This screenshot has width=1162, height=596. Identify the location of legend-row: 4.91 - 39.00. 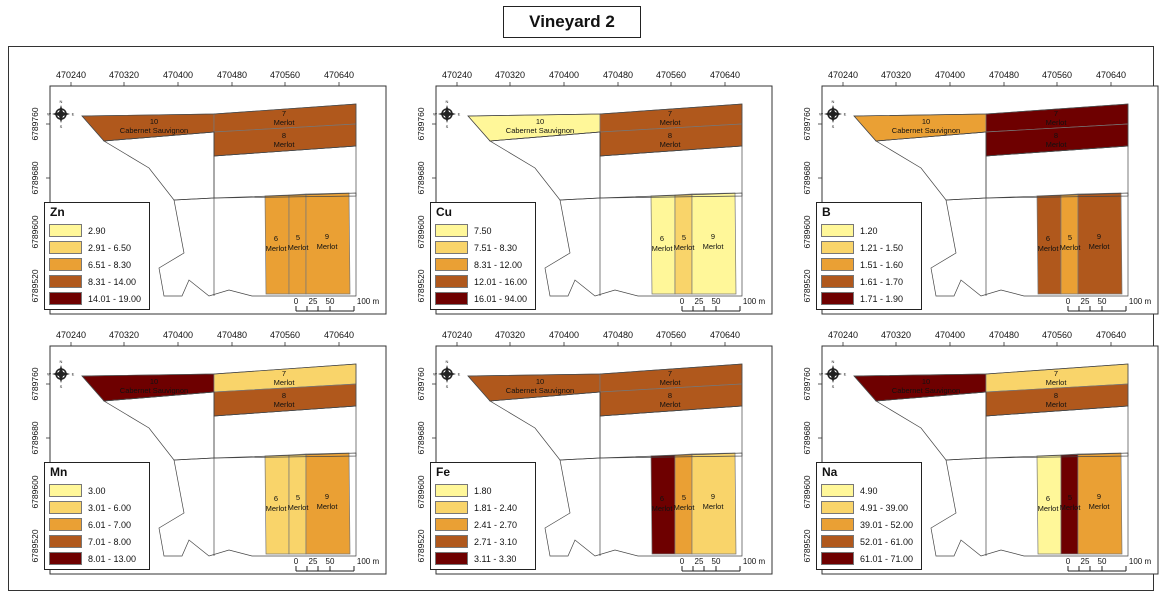
(869, 507).